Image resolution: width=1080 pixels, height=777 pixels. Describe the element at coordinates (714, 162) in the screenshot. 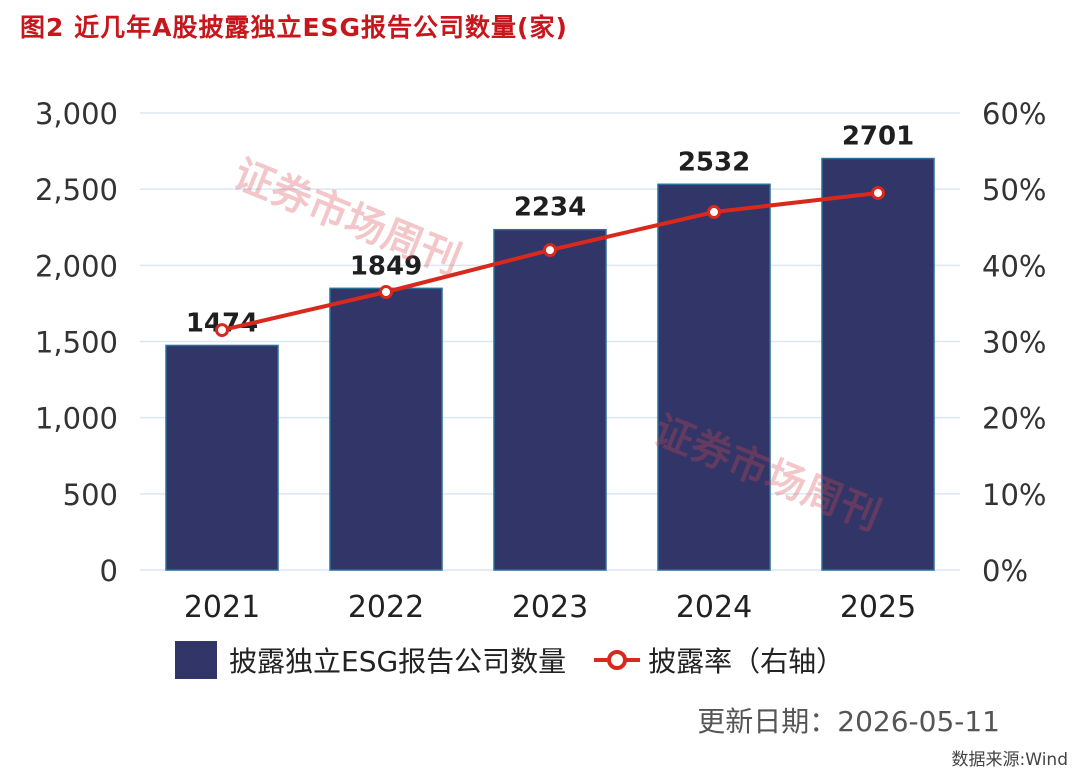

I see `bar-data-label: 2532` at that location.